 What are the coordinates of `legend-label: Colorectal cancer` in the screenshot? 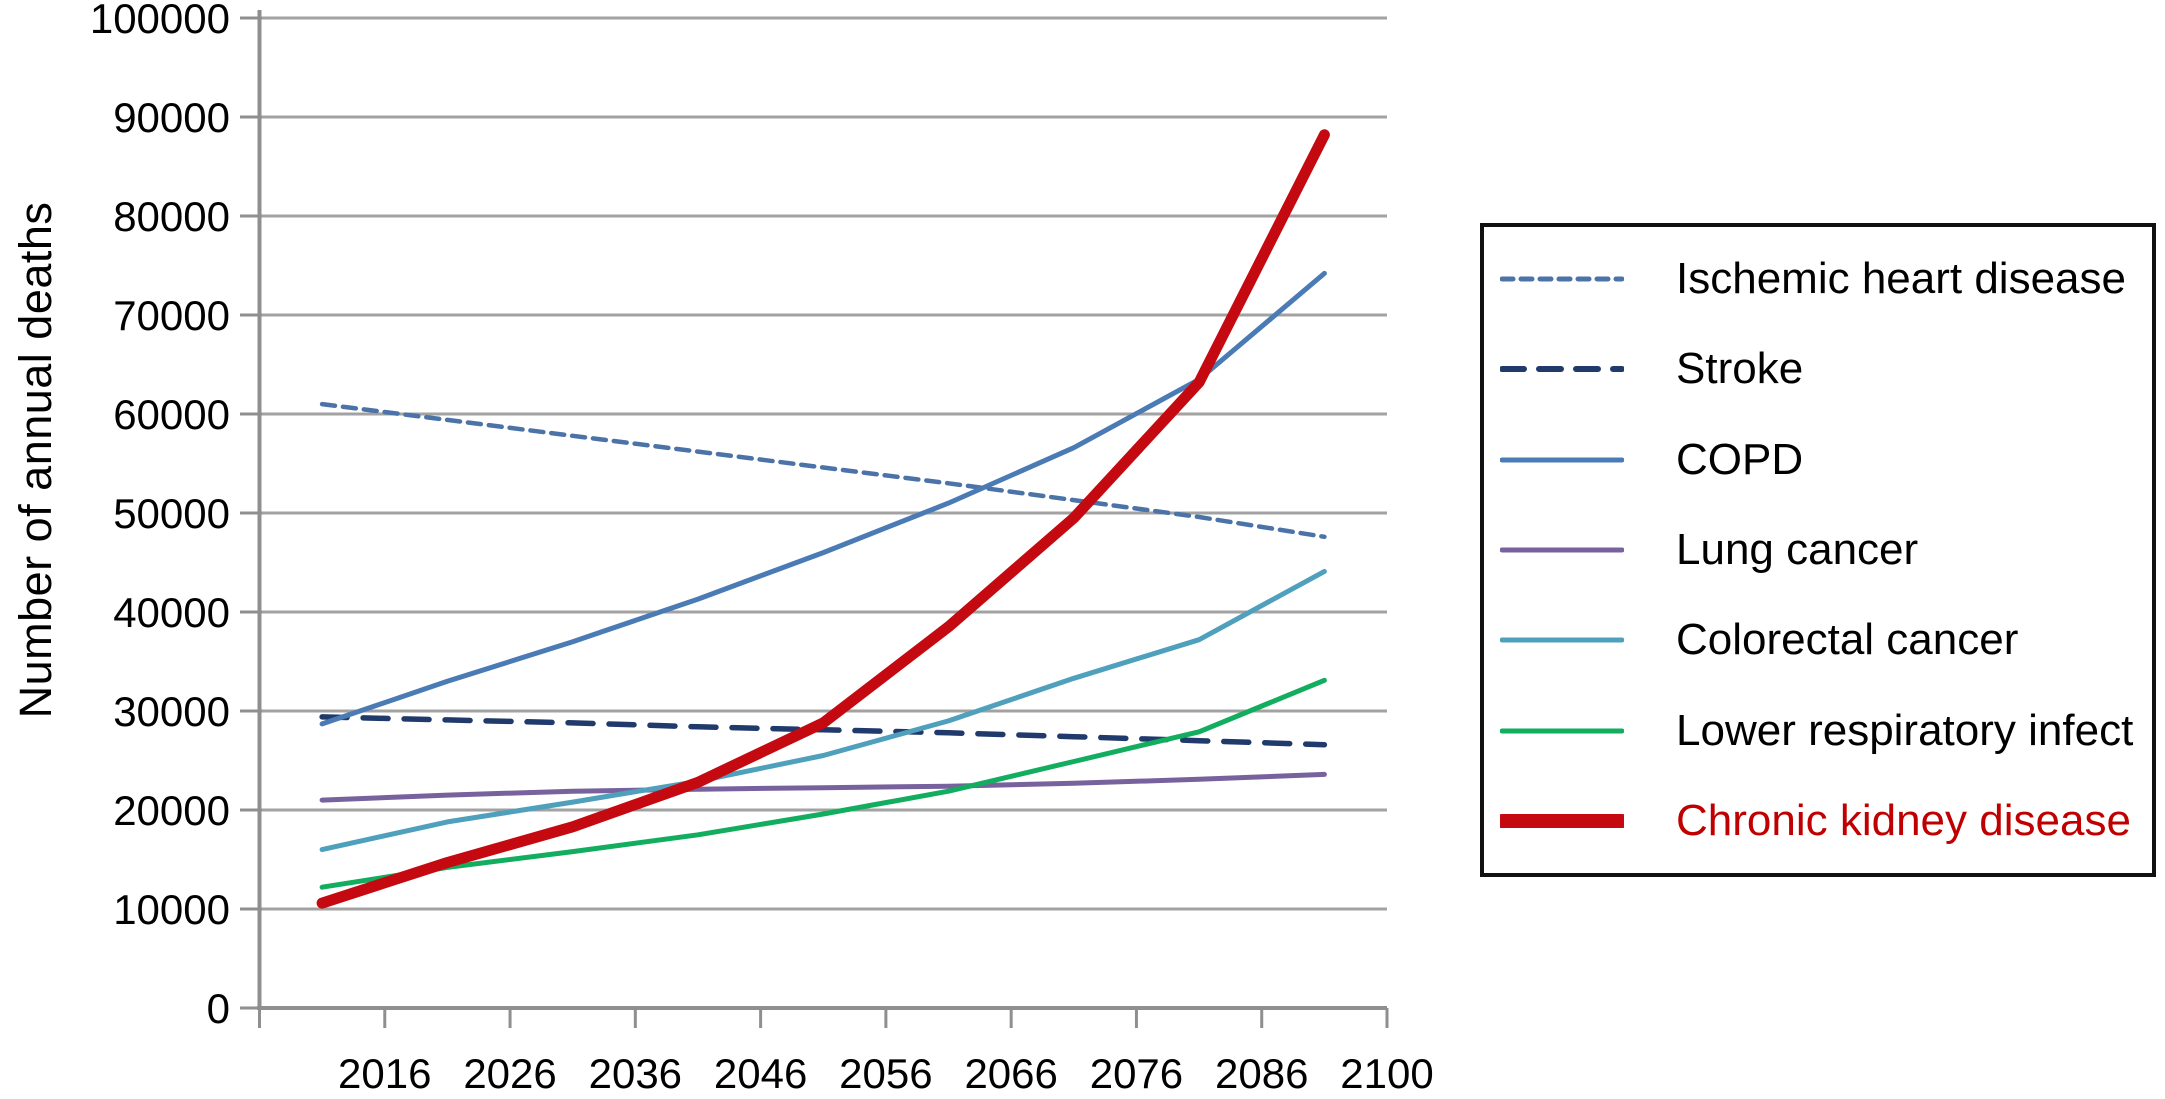 It's located at (1847, 640).